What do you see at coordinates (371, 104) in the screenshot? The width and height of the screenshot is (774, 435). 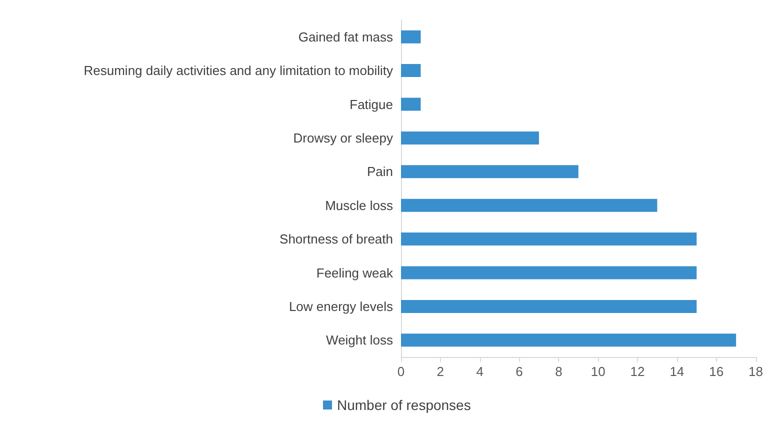 I see `y-tick-label: Fatigue` at bounding box center [371, 104].